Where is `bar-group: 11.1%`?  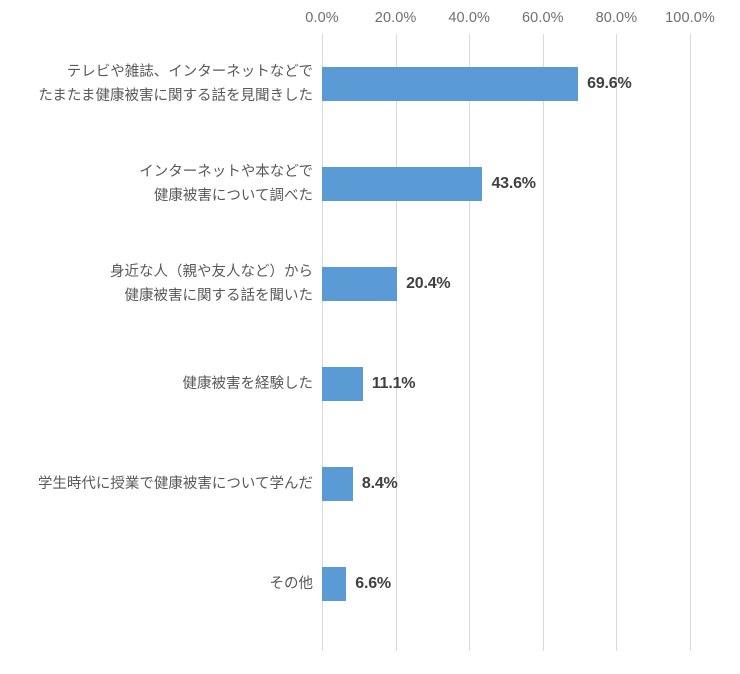 bar-group: 11.1% is located at coordinates (531, 384).